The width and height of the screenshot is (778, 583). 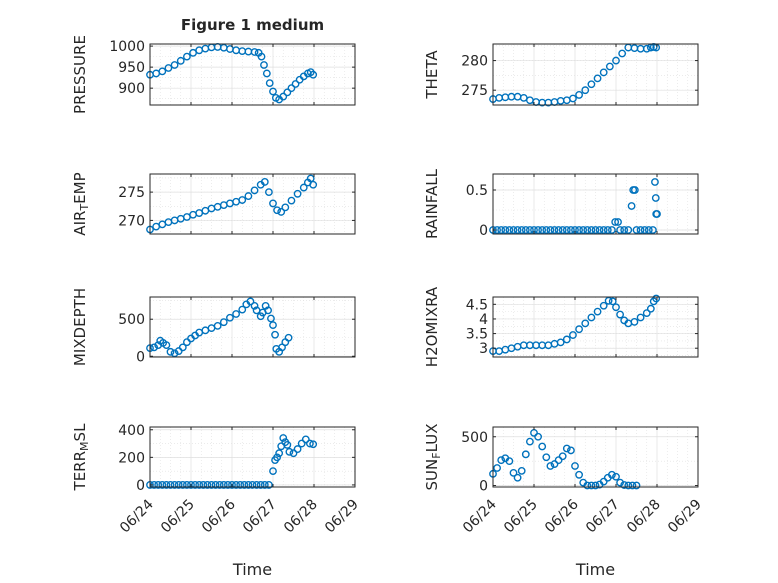 I want to click on y-tick-label: 0.5, so click(x=477, y=191).